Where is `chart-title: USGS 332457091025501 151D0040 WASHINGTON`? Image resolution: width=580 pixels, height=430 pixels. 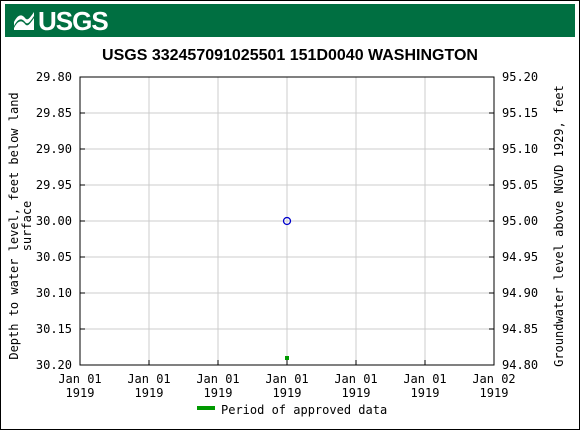 chart-title: USGS 332457091025501 151D0040 WASHINGTON is located at coordinates (290, 55).